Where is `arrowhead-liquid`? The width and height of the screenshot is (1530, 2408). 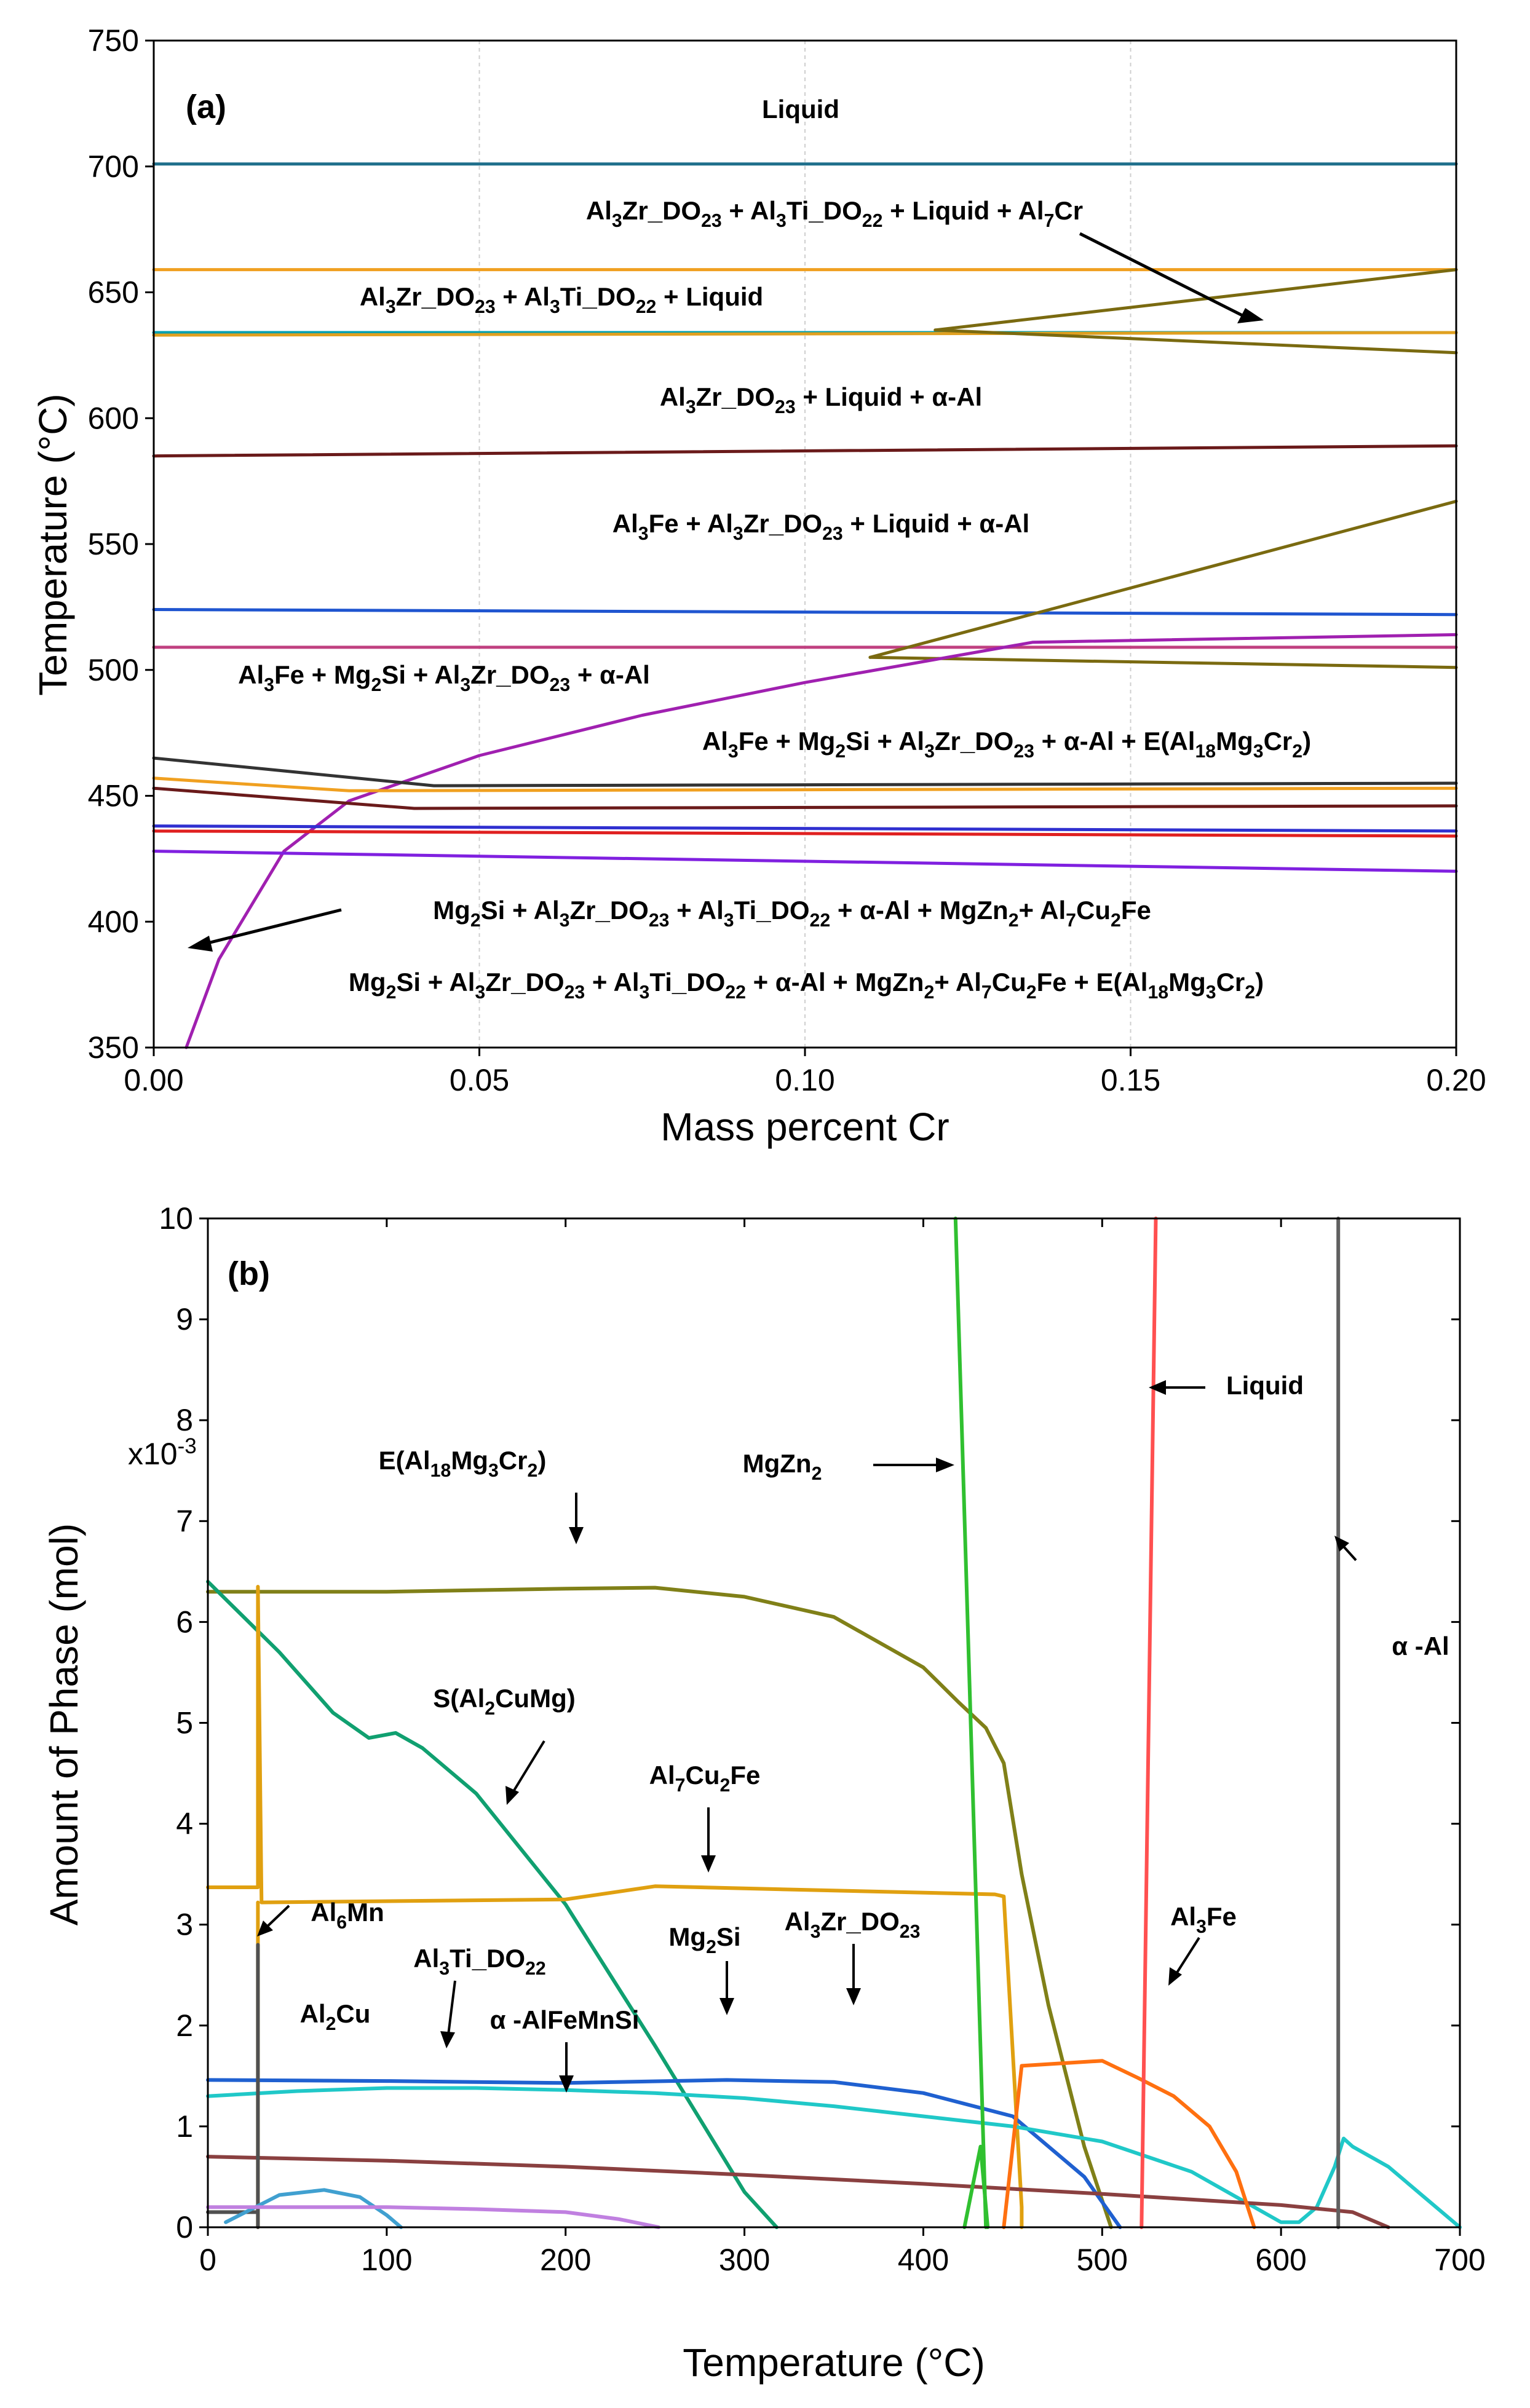 arrowhead-liquid is located at coordinates (1157, 1387).